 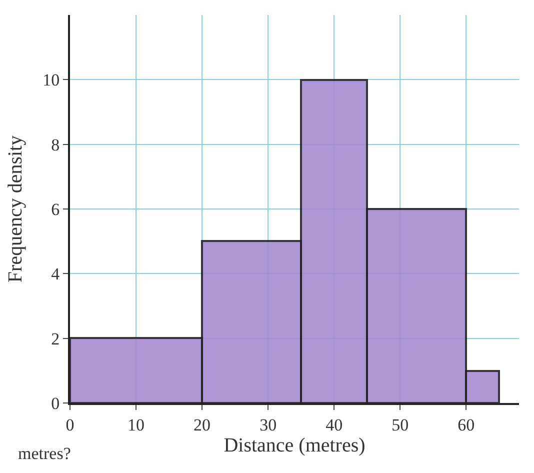 I want to click on x-tick-label: 30, so click(x=268, y=424).